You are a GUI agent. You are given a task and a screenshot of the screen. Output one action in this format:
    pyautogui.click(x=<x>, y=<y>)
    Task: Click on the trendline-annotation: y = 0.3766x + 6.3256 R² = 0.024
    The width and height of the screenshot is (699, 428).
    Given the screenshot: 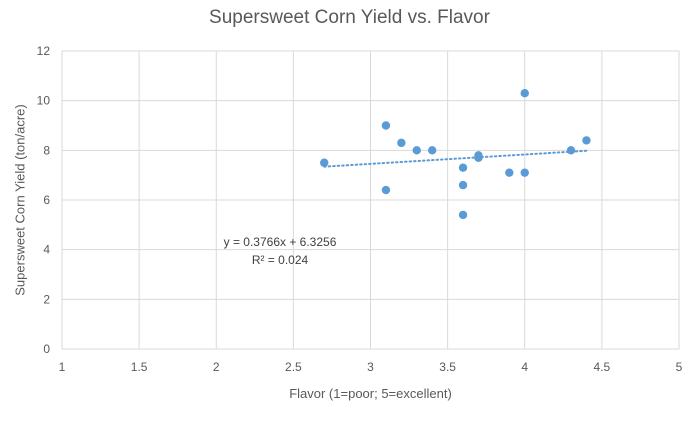 What is the action you would take?
    pyautogui.click(x=280, y=251)
    